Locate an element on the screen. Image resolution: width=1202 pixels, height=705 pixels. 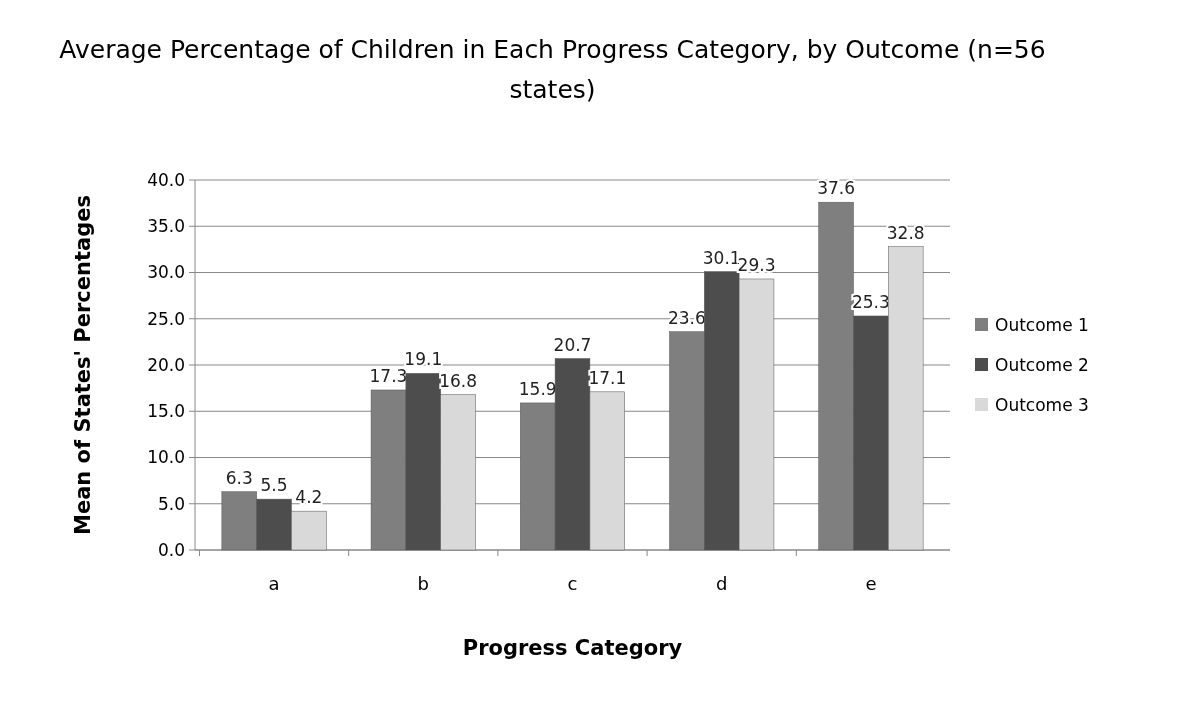
y-axis-title: Mean of States' Percentages is located at coordinates (83, 365).